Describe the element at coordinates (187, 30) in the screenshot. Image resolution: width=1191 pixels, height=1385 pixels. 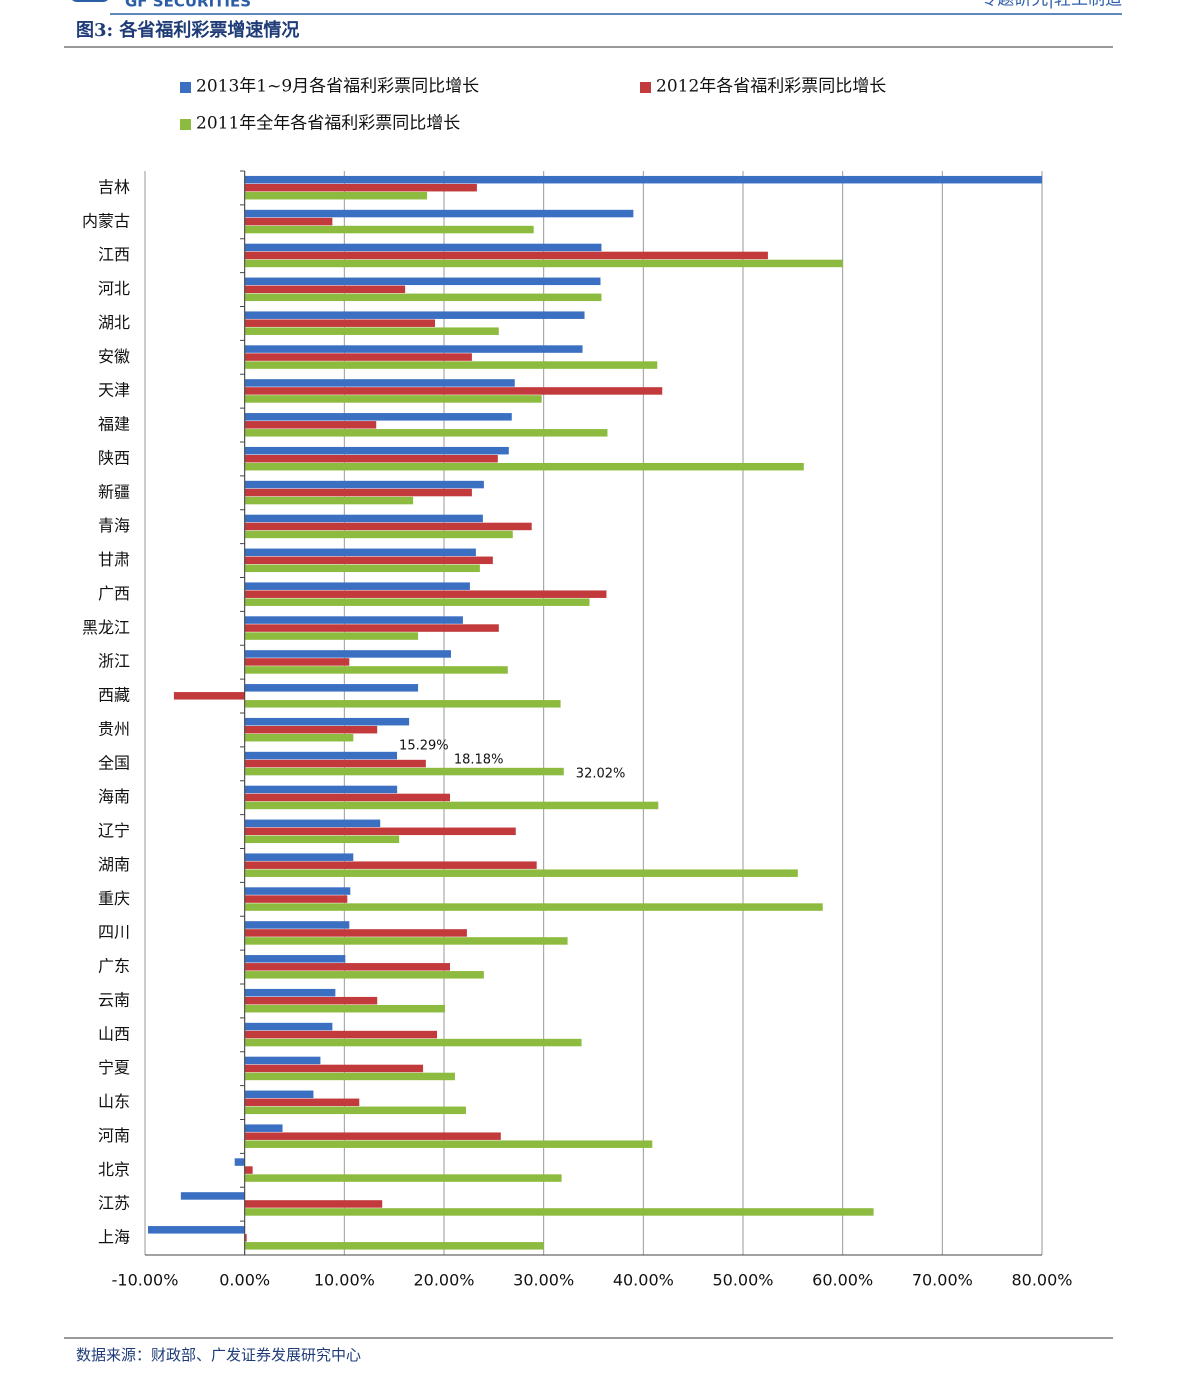
I see `figure-title: 图3: 各省福利彩票增速情况` at that location.